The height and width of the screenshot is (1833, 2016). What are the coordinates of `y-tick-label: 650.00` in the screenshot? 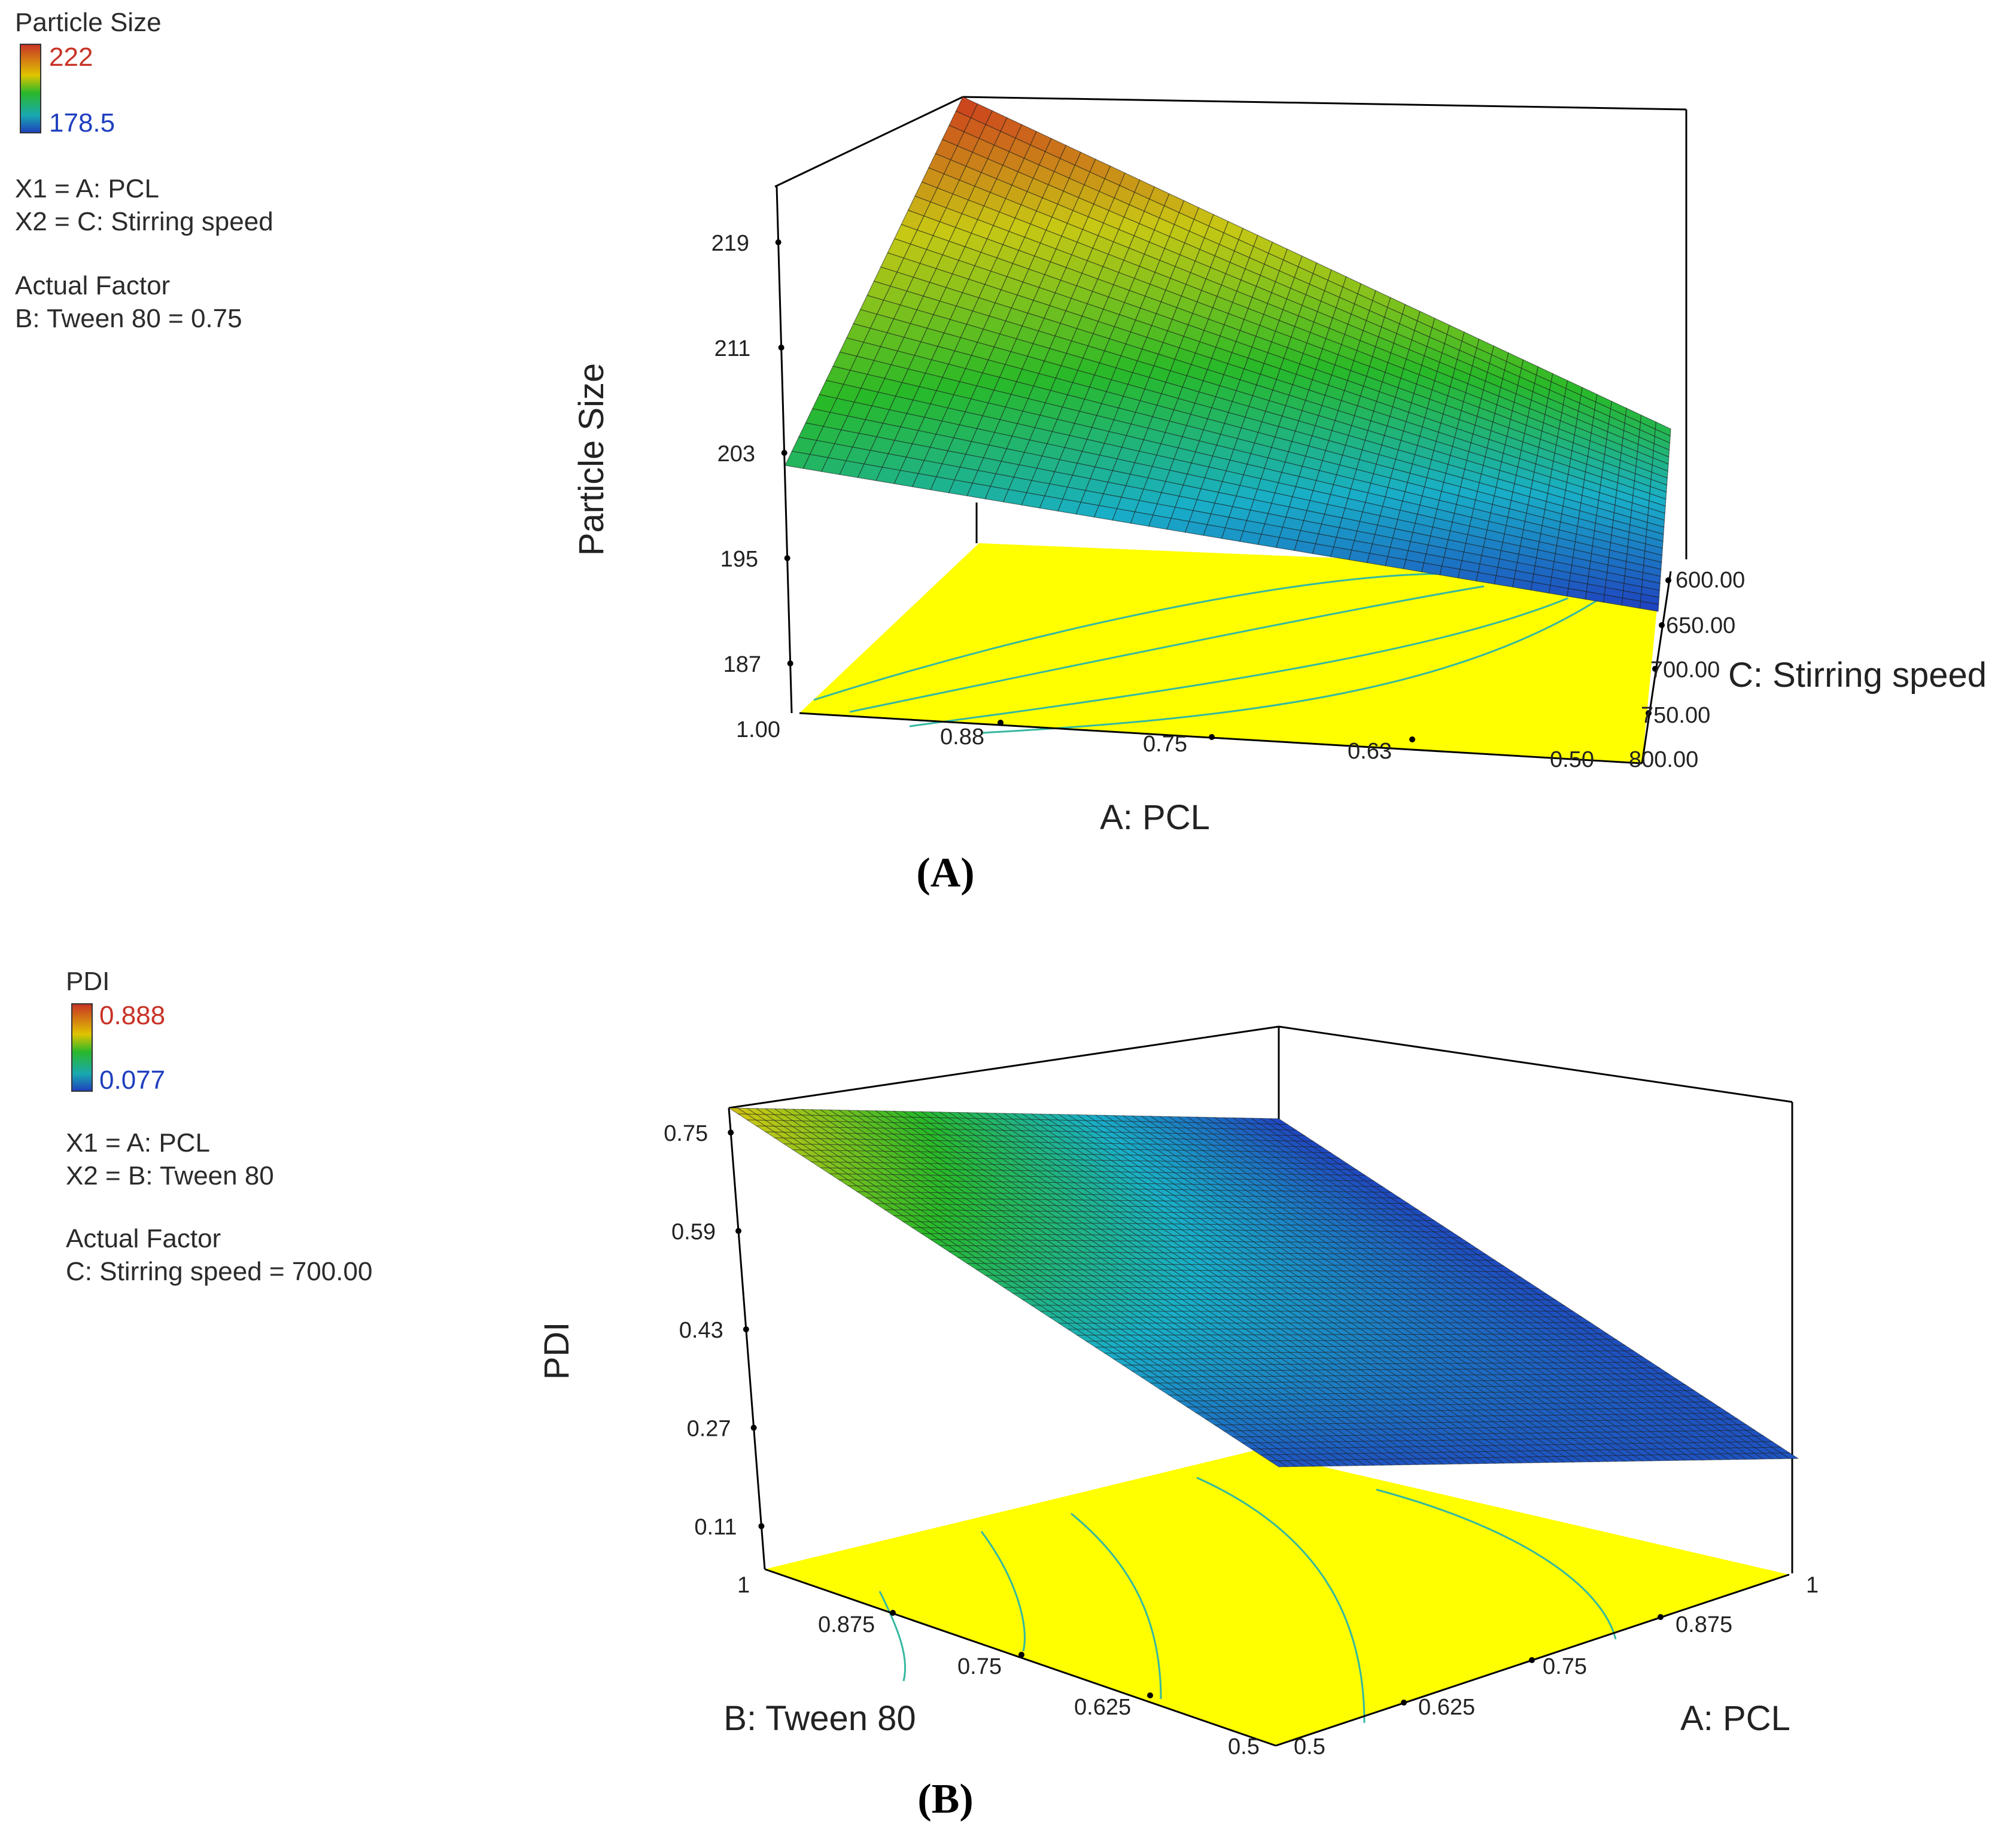 It's located at (1701, 625).